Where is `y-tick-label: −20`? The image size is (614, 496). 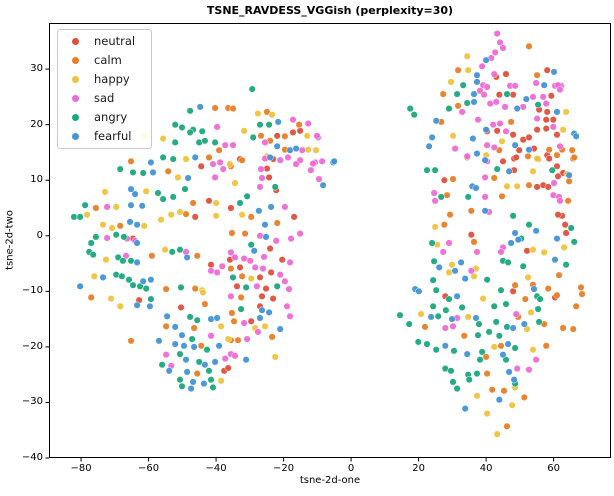
y-tick-label: −20 is located at coordinates (32, 346).